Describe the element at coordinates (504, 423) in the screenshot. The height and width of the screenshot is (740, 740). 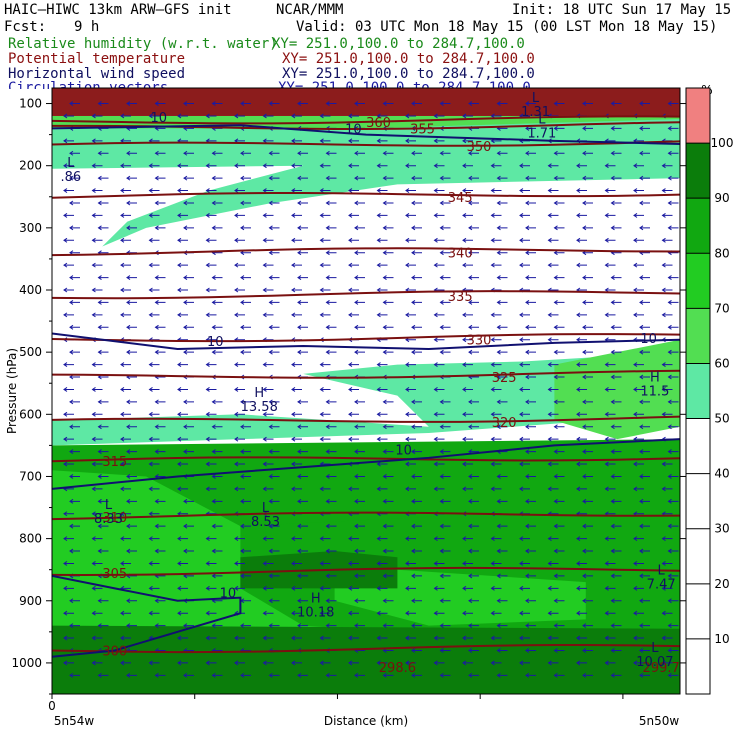
I see `theta-label-320: 320` at that location.